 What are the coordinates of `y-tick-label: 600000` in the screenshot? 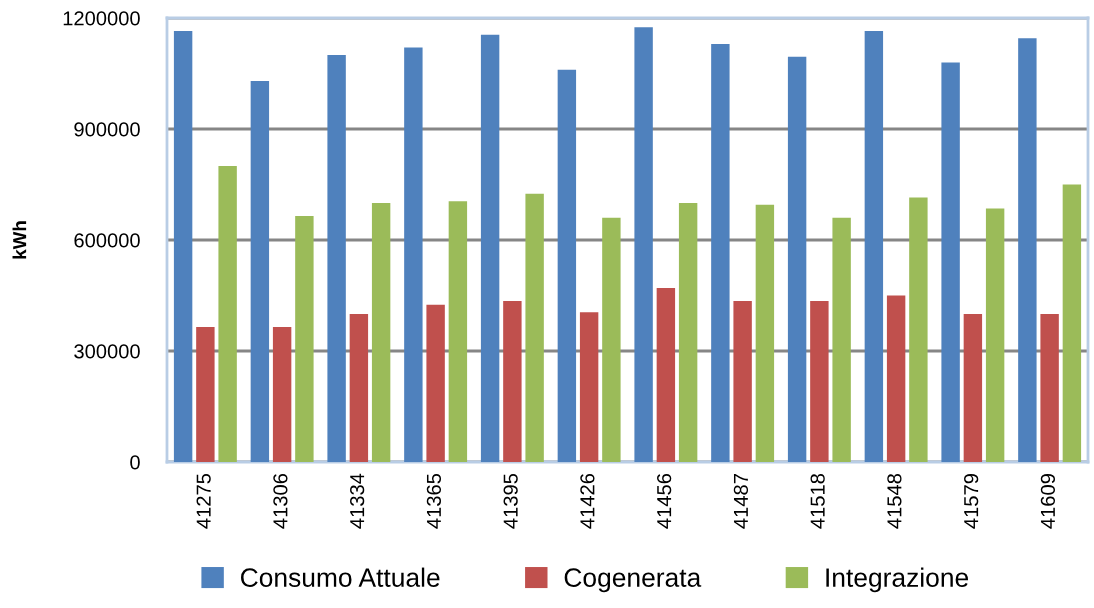 It's located at (107, 240).